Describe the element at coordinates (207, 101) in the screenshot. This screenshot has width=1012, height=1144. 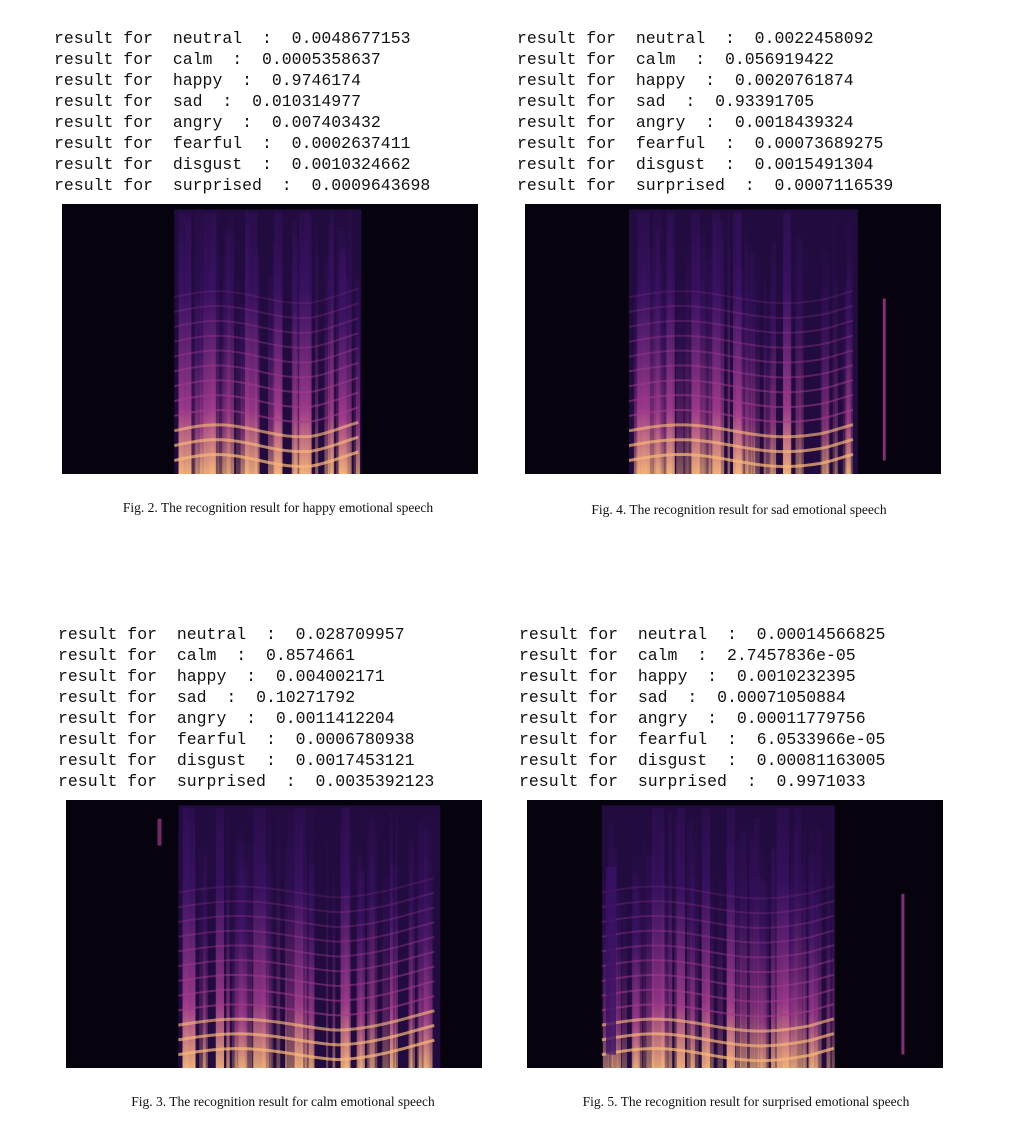
I see `result-line-sad: result for sad : 0.010314977` at that location.